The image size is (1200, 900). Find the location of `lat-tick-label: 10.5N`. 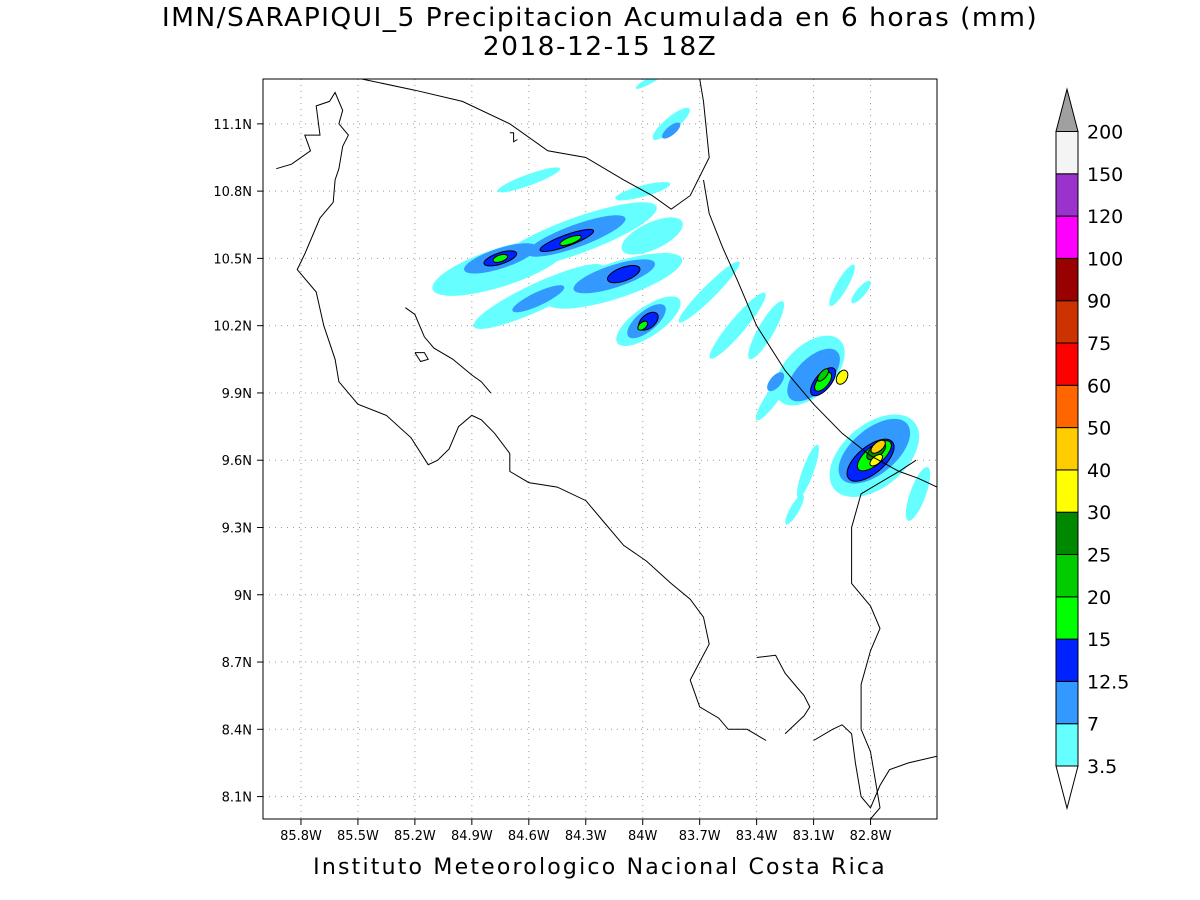

lat-tick-label: 10.5N is located at coordinates (232, 259).